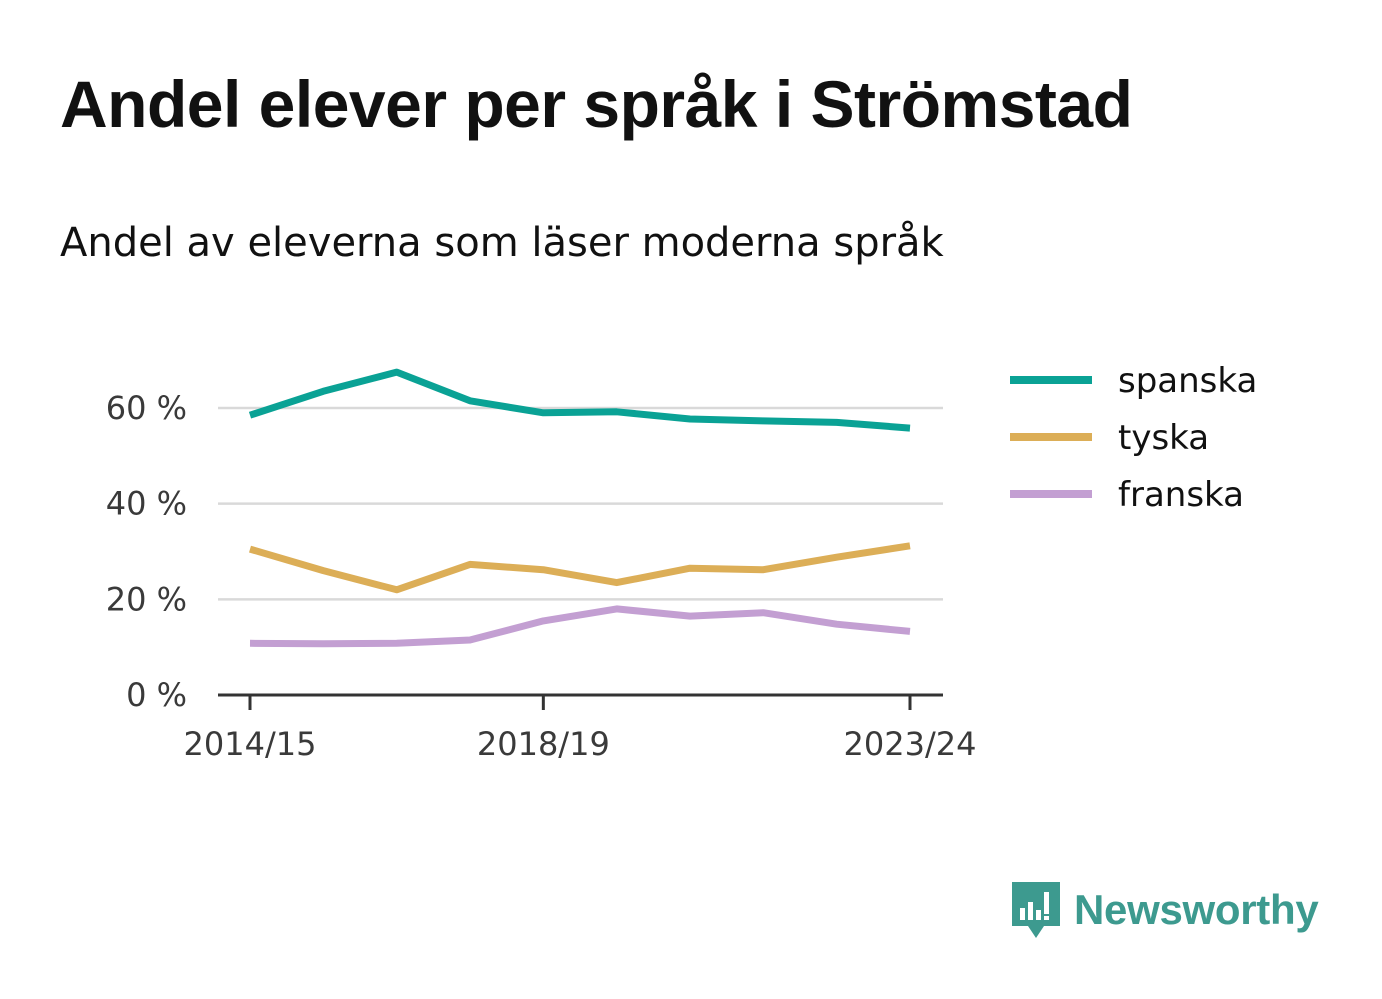 Image resolution: width=1382 pixels, height=999 pixels. Describe the element at coordinates (580, 626) in the screenshot. I see `series-line-franska` at that location.